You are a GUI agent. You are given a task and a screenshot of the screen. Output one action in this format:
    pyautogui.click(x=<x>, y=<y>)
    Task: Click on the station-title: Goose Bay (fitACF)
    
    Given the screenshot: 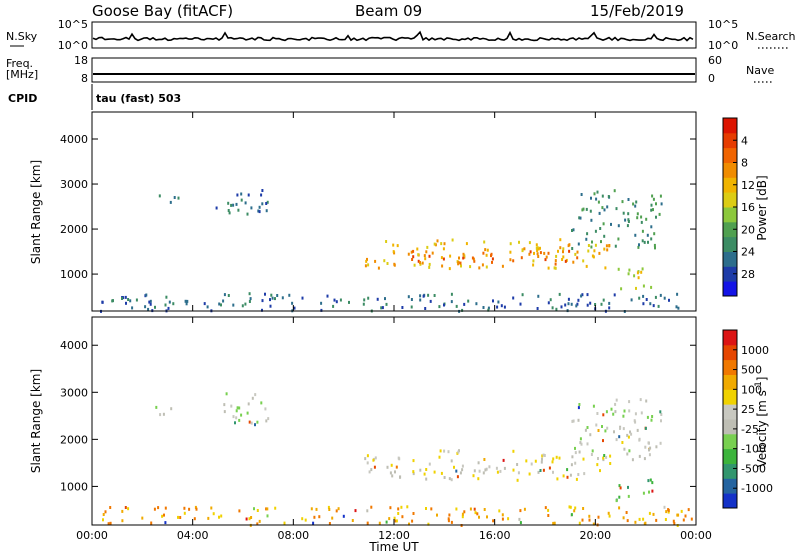 What is the action you would take?
    pyautogui.click(x=162, y=11)
    